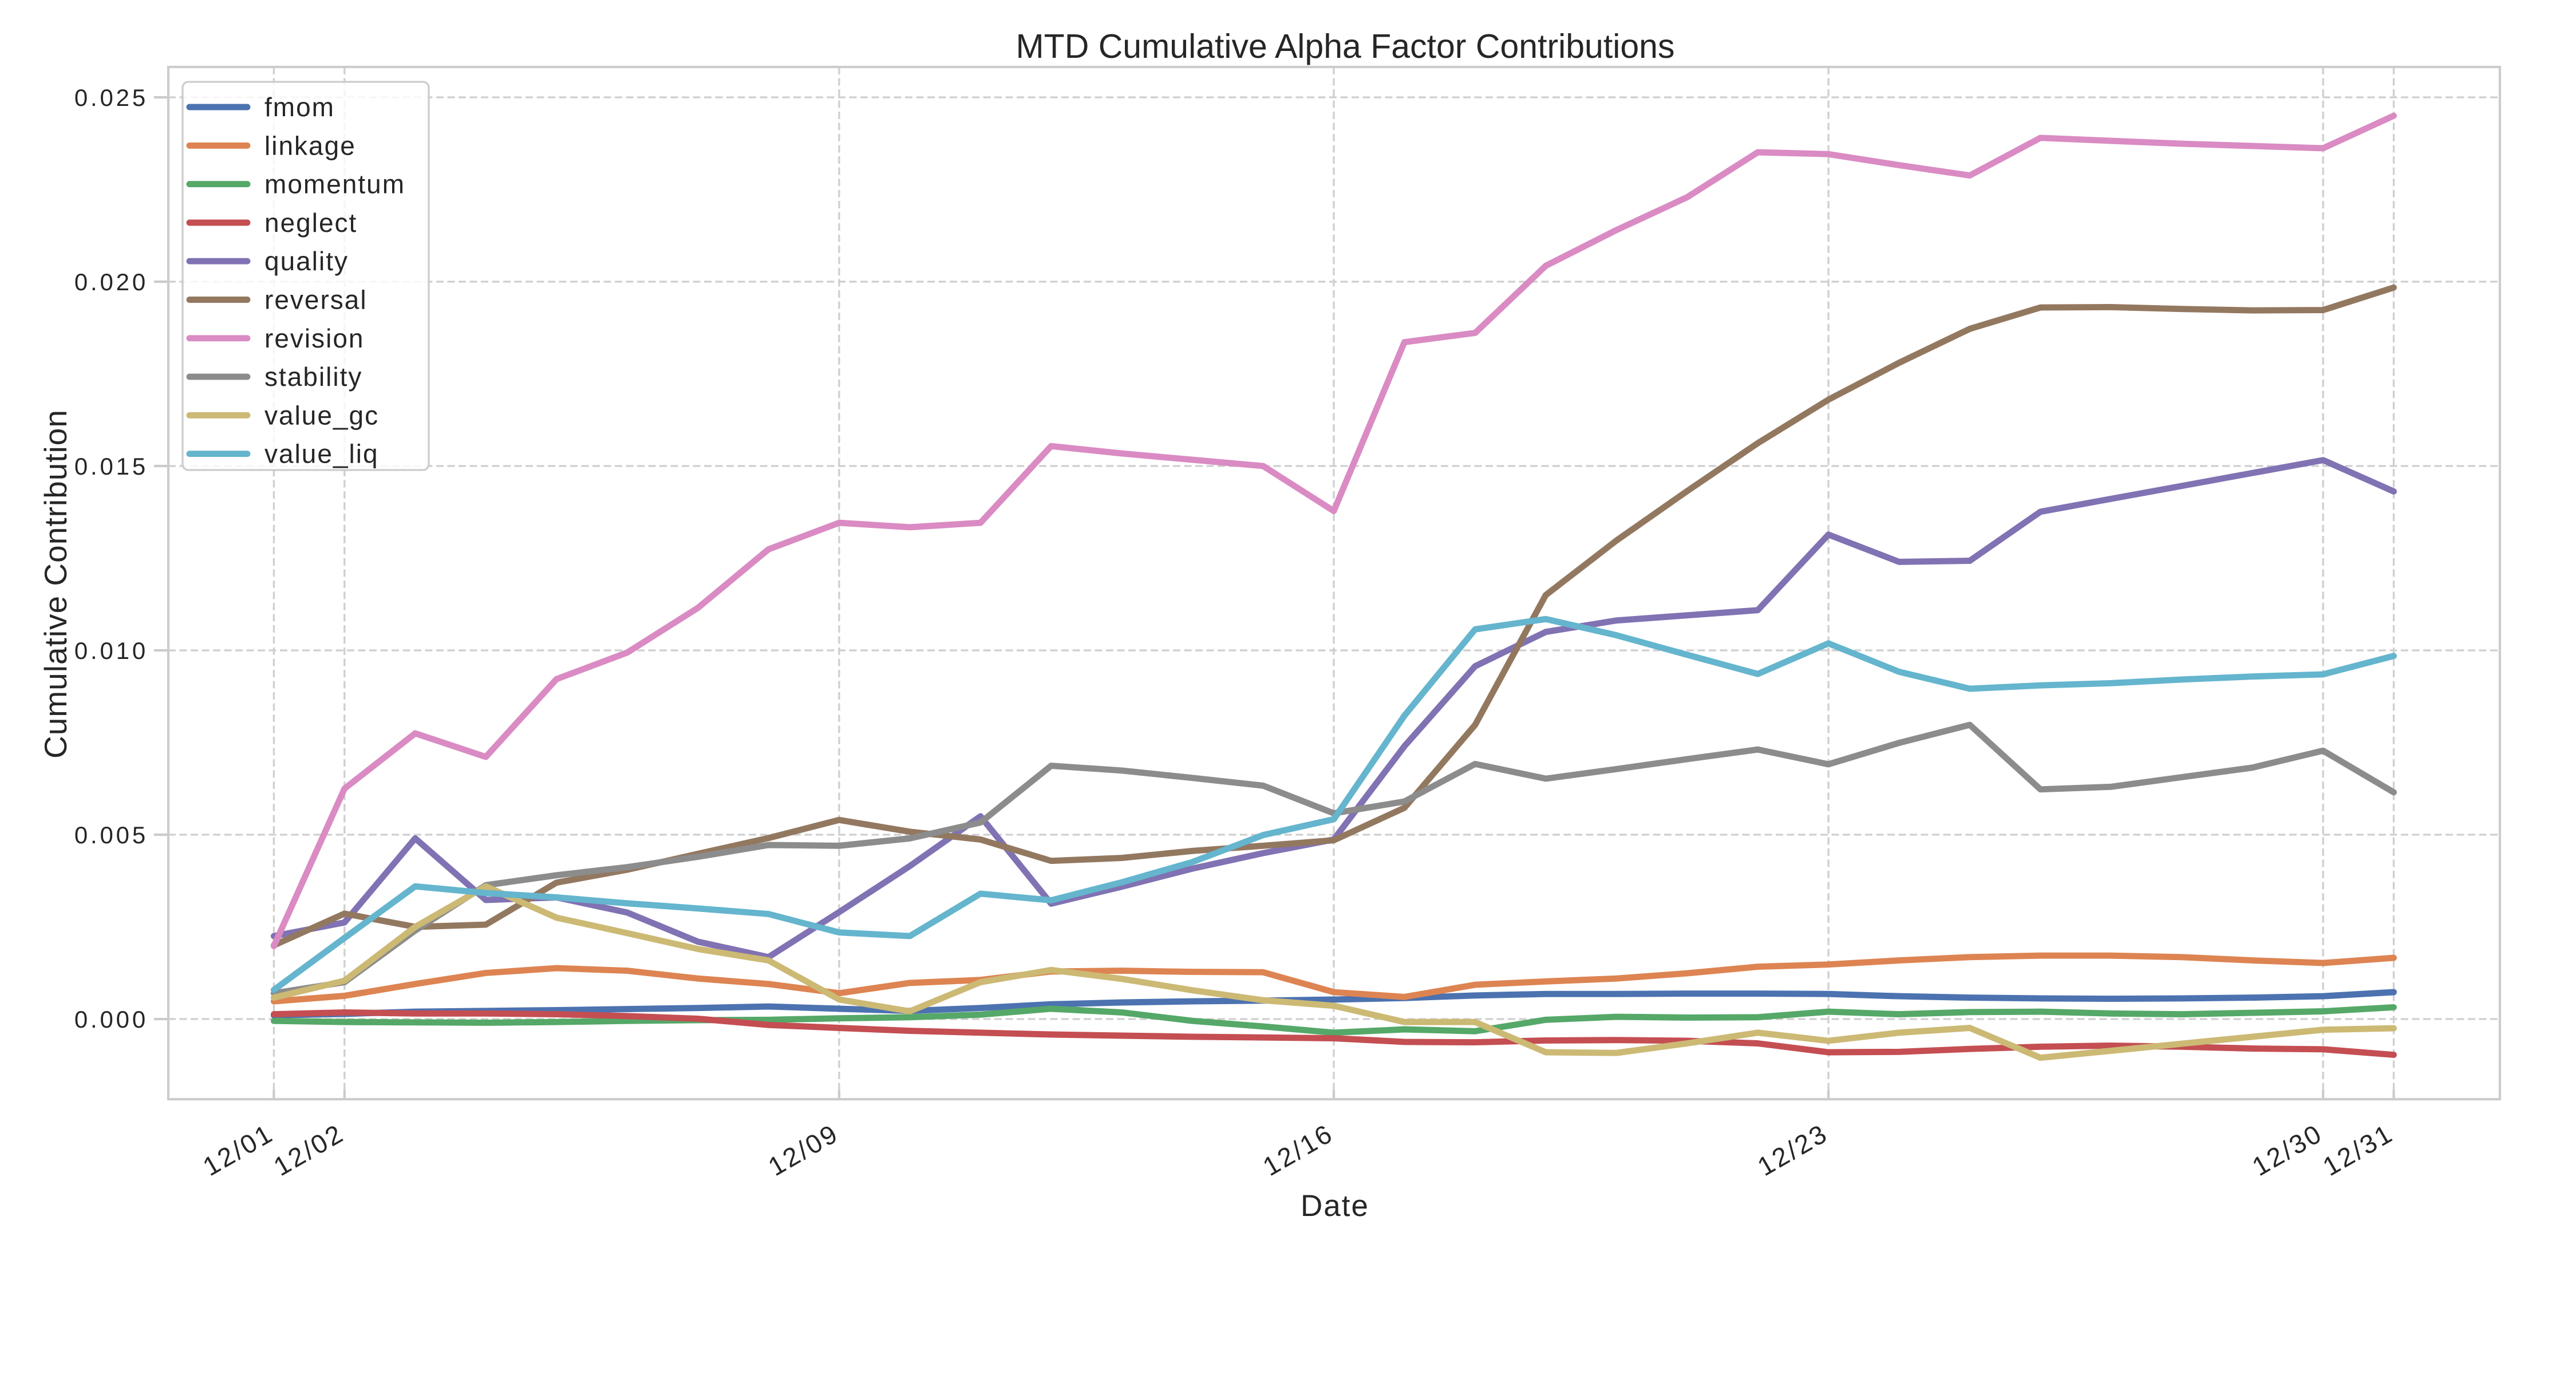 The image size is (2576, 1374). What do you see at coordinates (334, 184) in the screenshot?
I see `svg-text: momentum` at bounding box center [334, 184].